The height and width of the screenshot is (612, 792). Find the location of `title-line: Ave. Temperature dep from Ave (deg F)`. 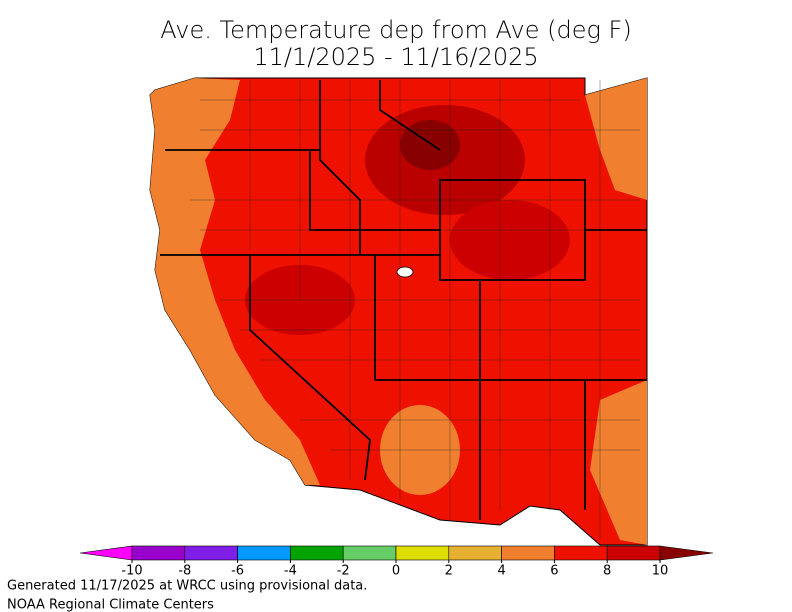

title-line: Ave. Temperature dep from Ave (deg F) is located at coordinates (395, 30).